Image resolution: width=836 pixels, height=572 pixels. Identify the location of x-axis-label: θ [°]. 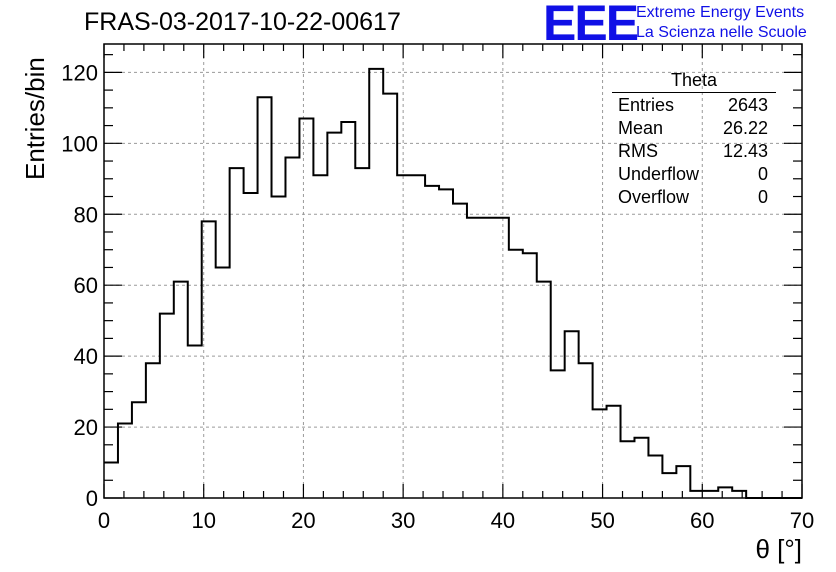
(778, 549).